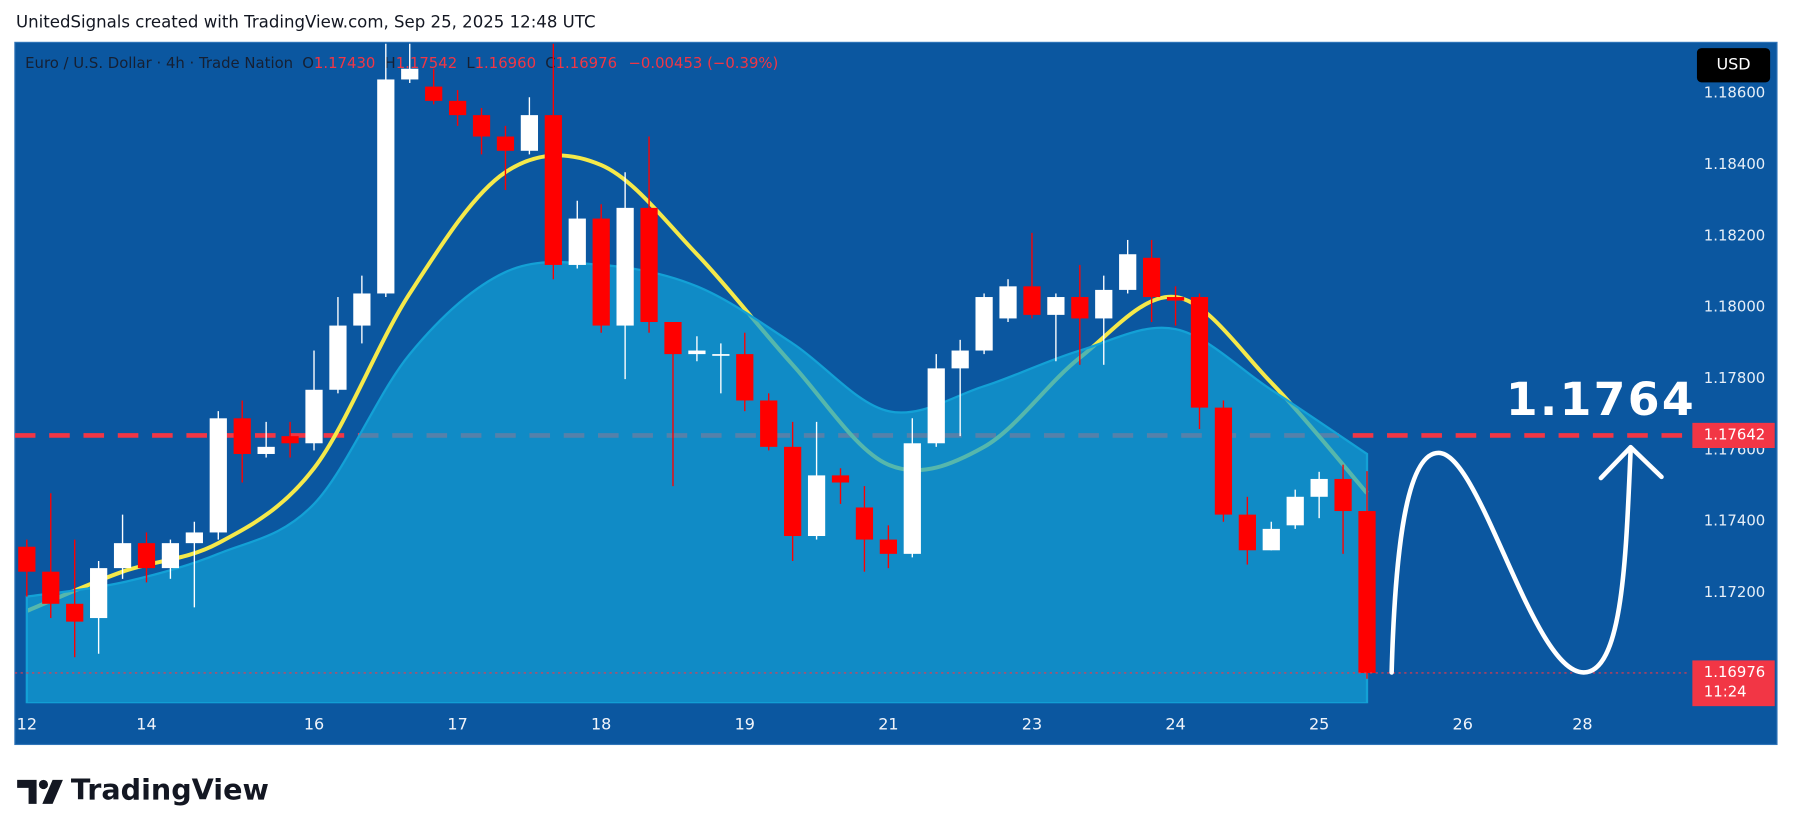  I want to click on logo-slash, so click(52, 791).